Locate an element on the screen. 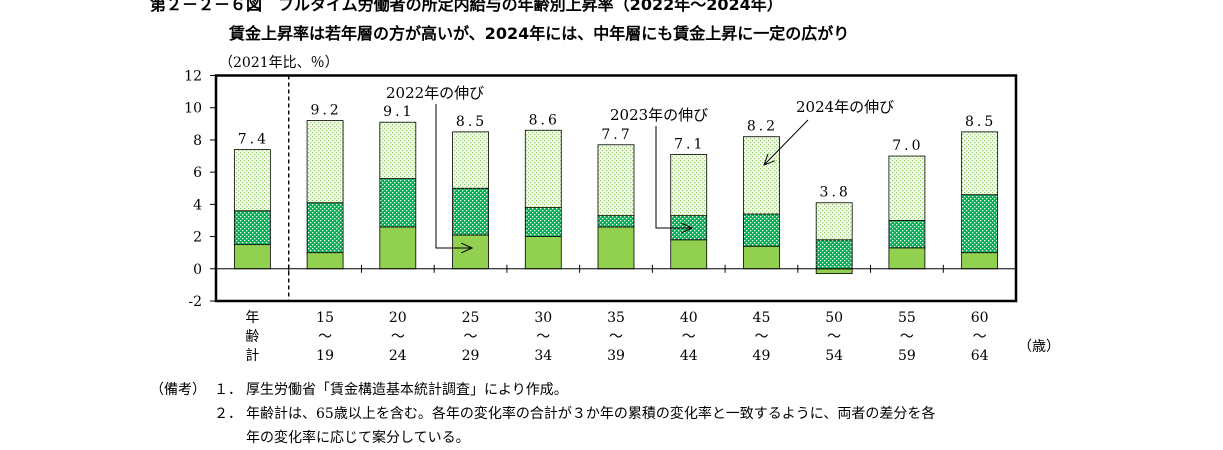 The image size is (1223, 450). y-tick-label: 2 is located at coordinates (197, 238).